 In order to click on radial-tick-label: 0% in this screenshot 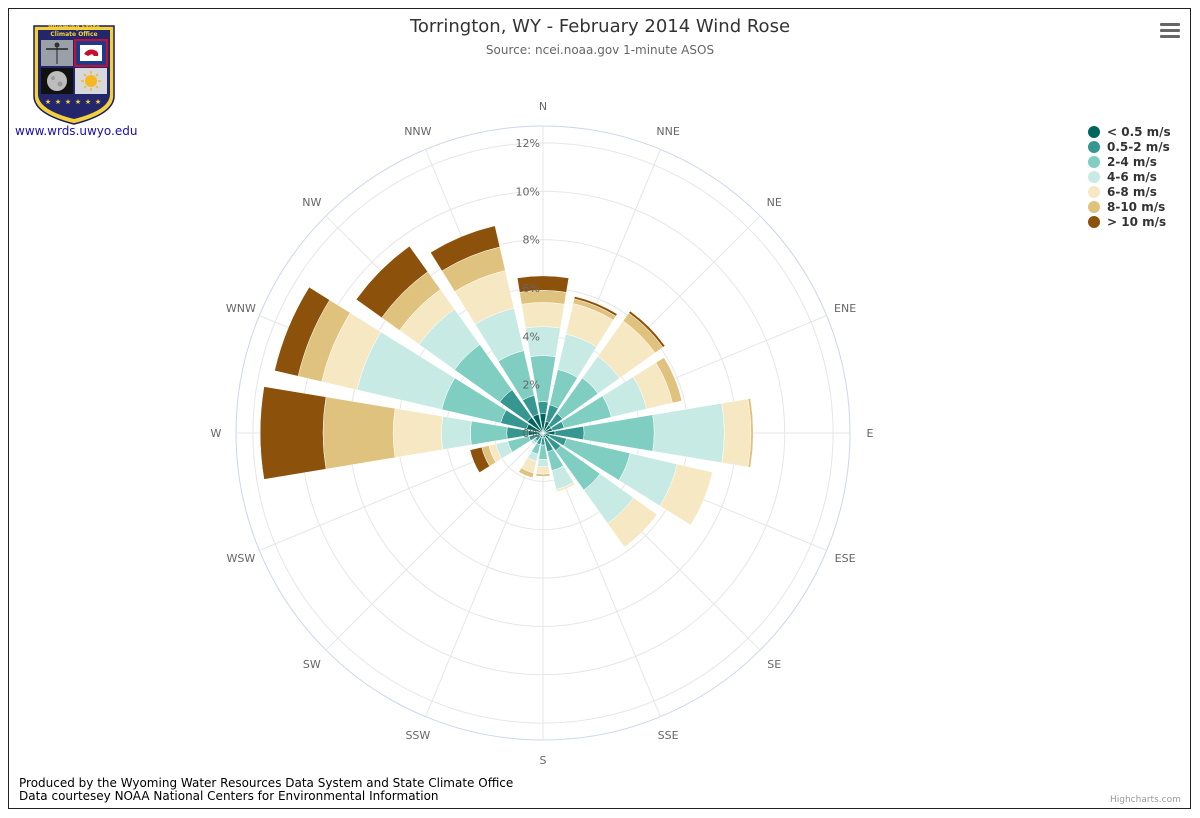, I will do `click(531, 433)`.